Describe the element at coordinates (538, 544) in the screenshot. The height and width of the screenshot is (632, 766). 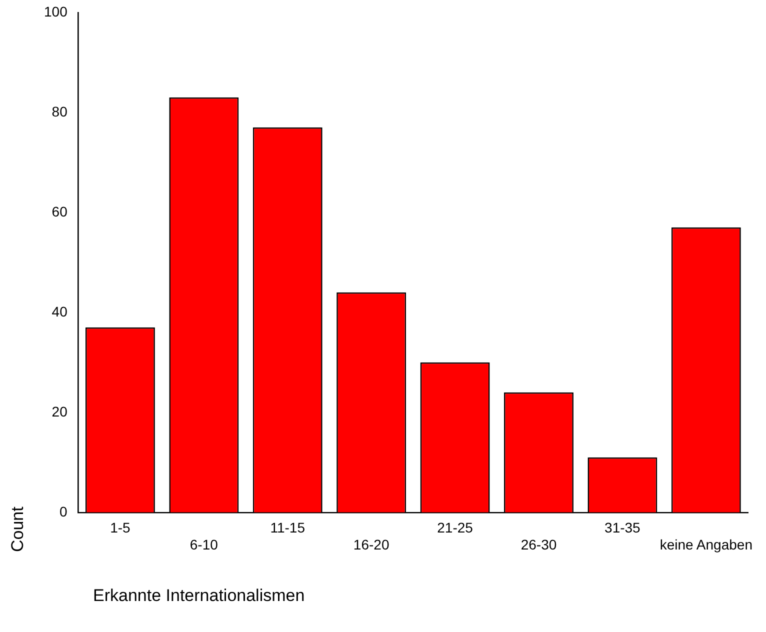
I see `x-tick-label: 26-30` at that location.